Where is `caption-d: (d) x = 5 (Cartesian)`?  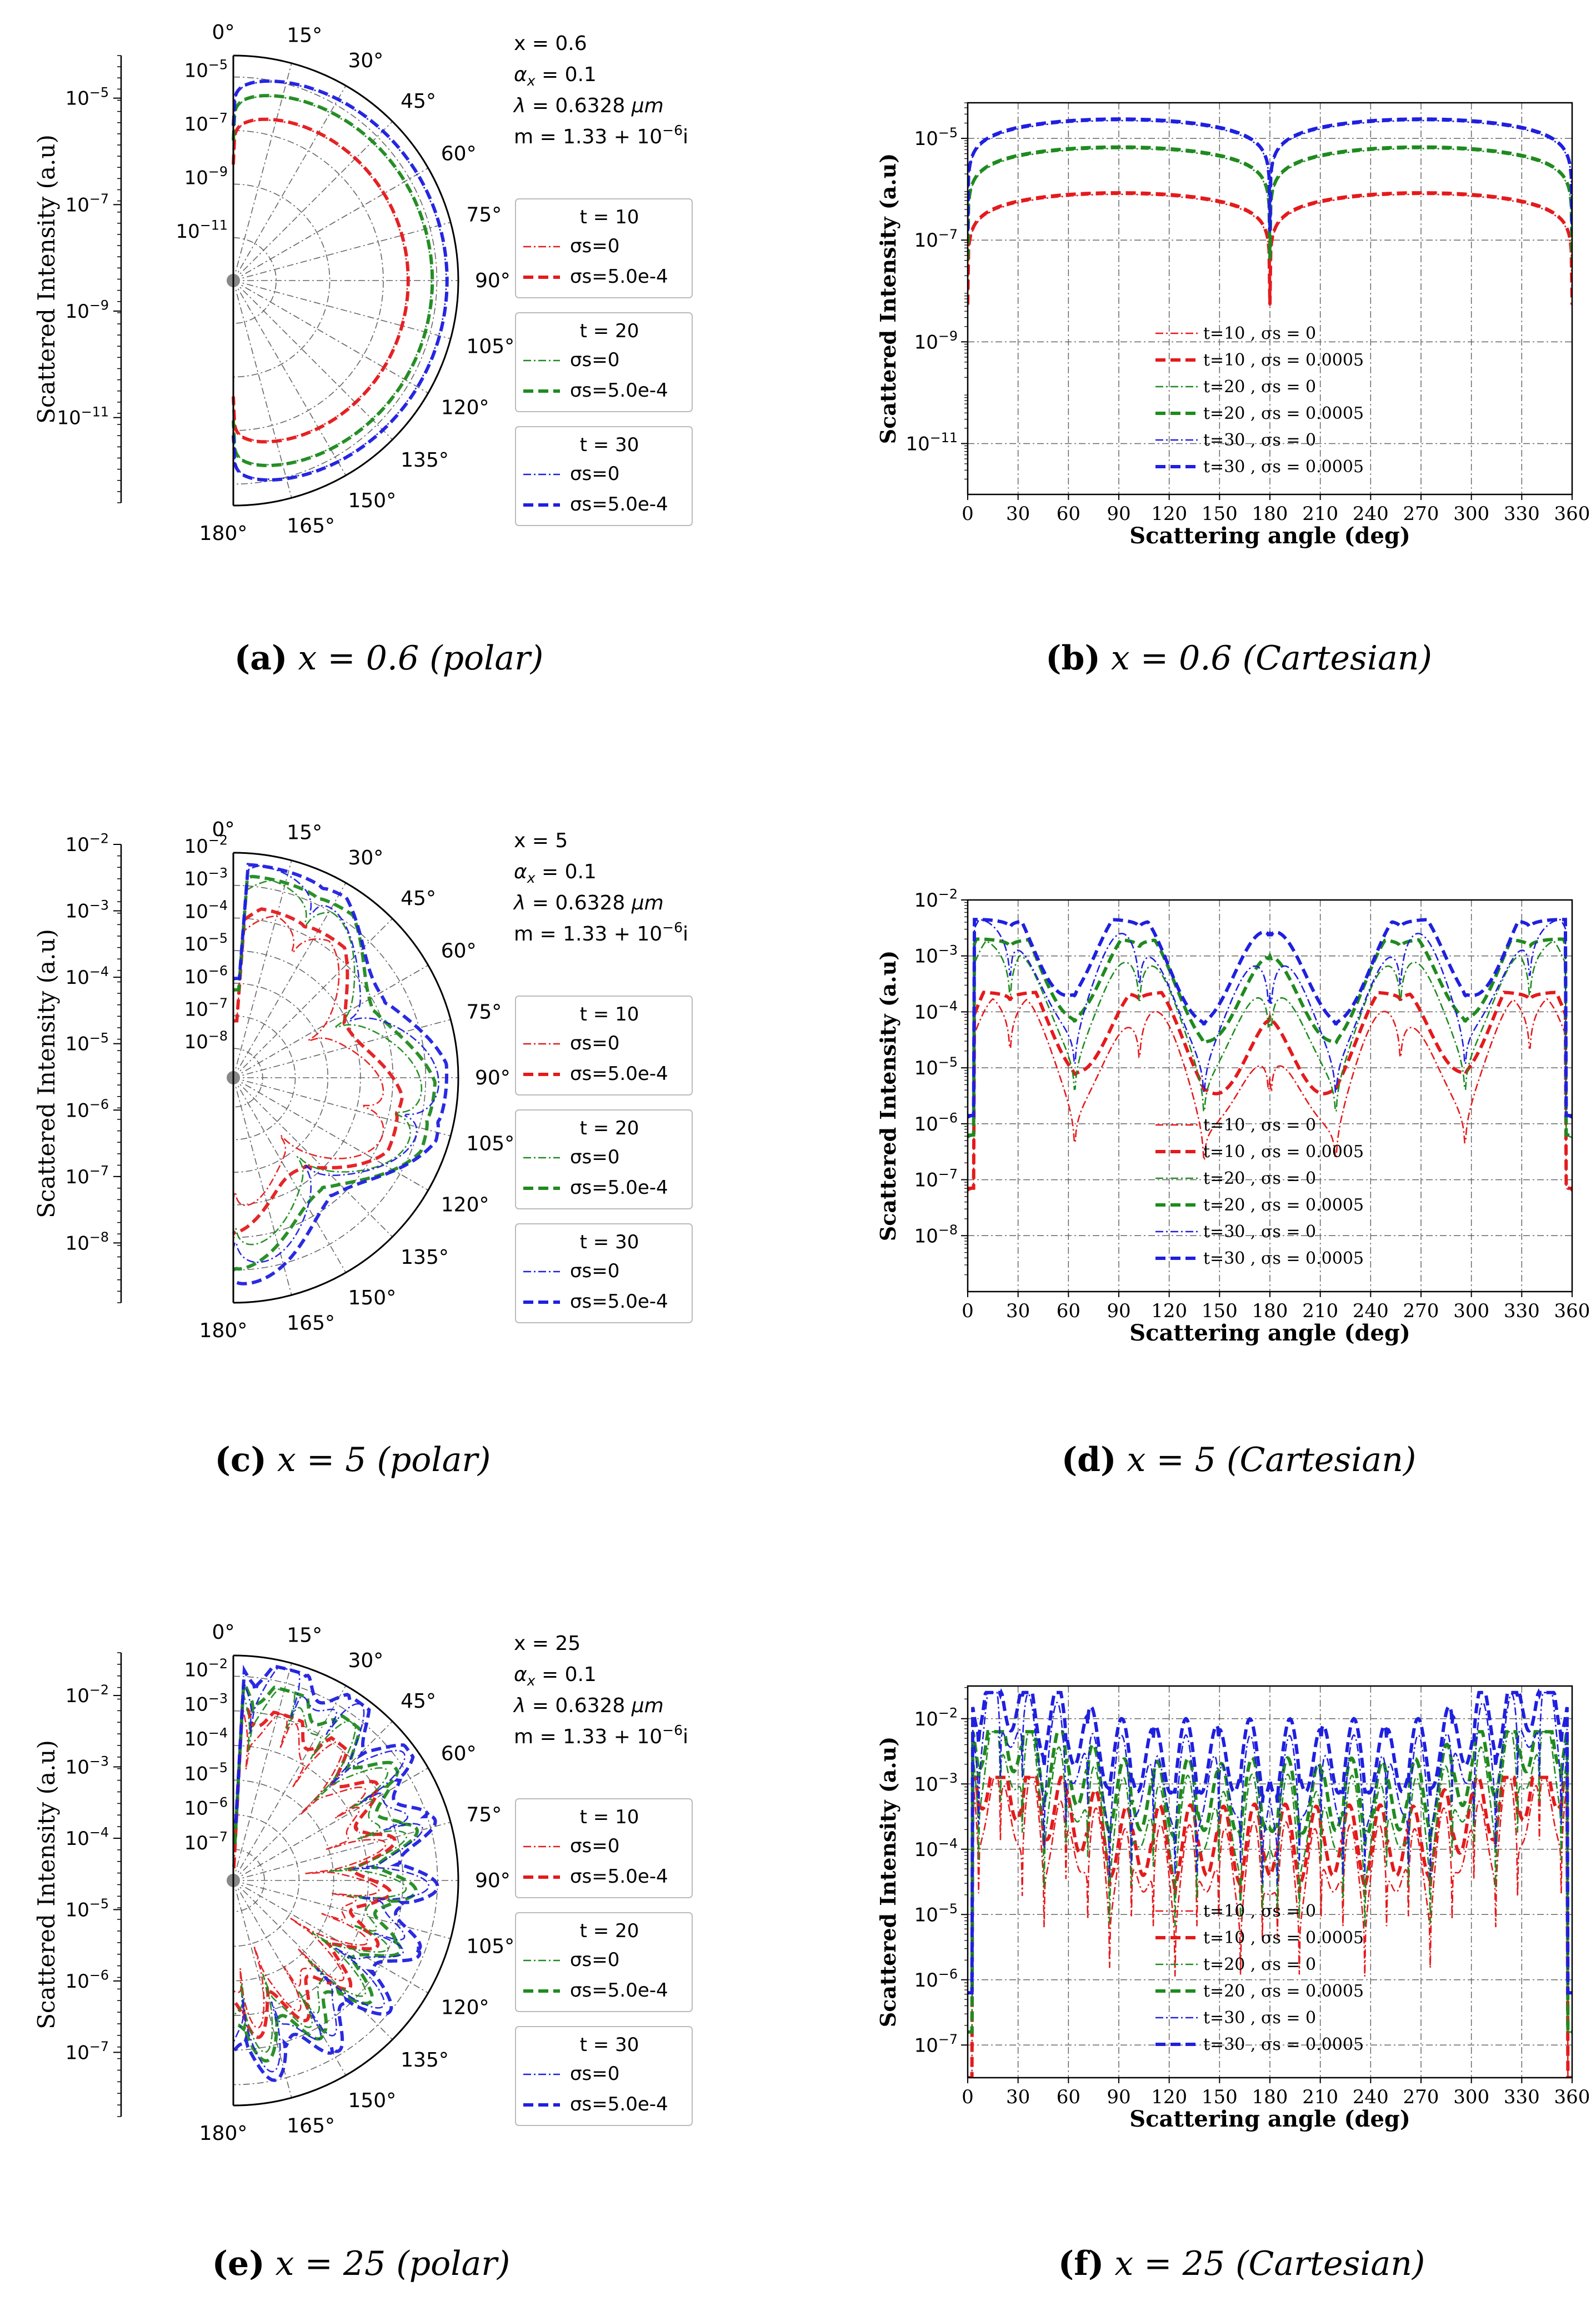 caption-d: (d) x = 5 (Cartesian) is located at coordinates (1239, 1459).